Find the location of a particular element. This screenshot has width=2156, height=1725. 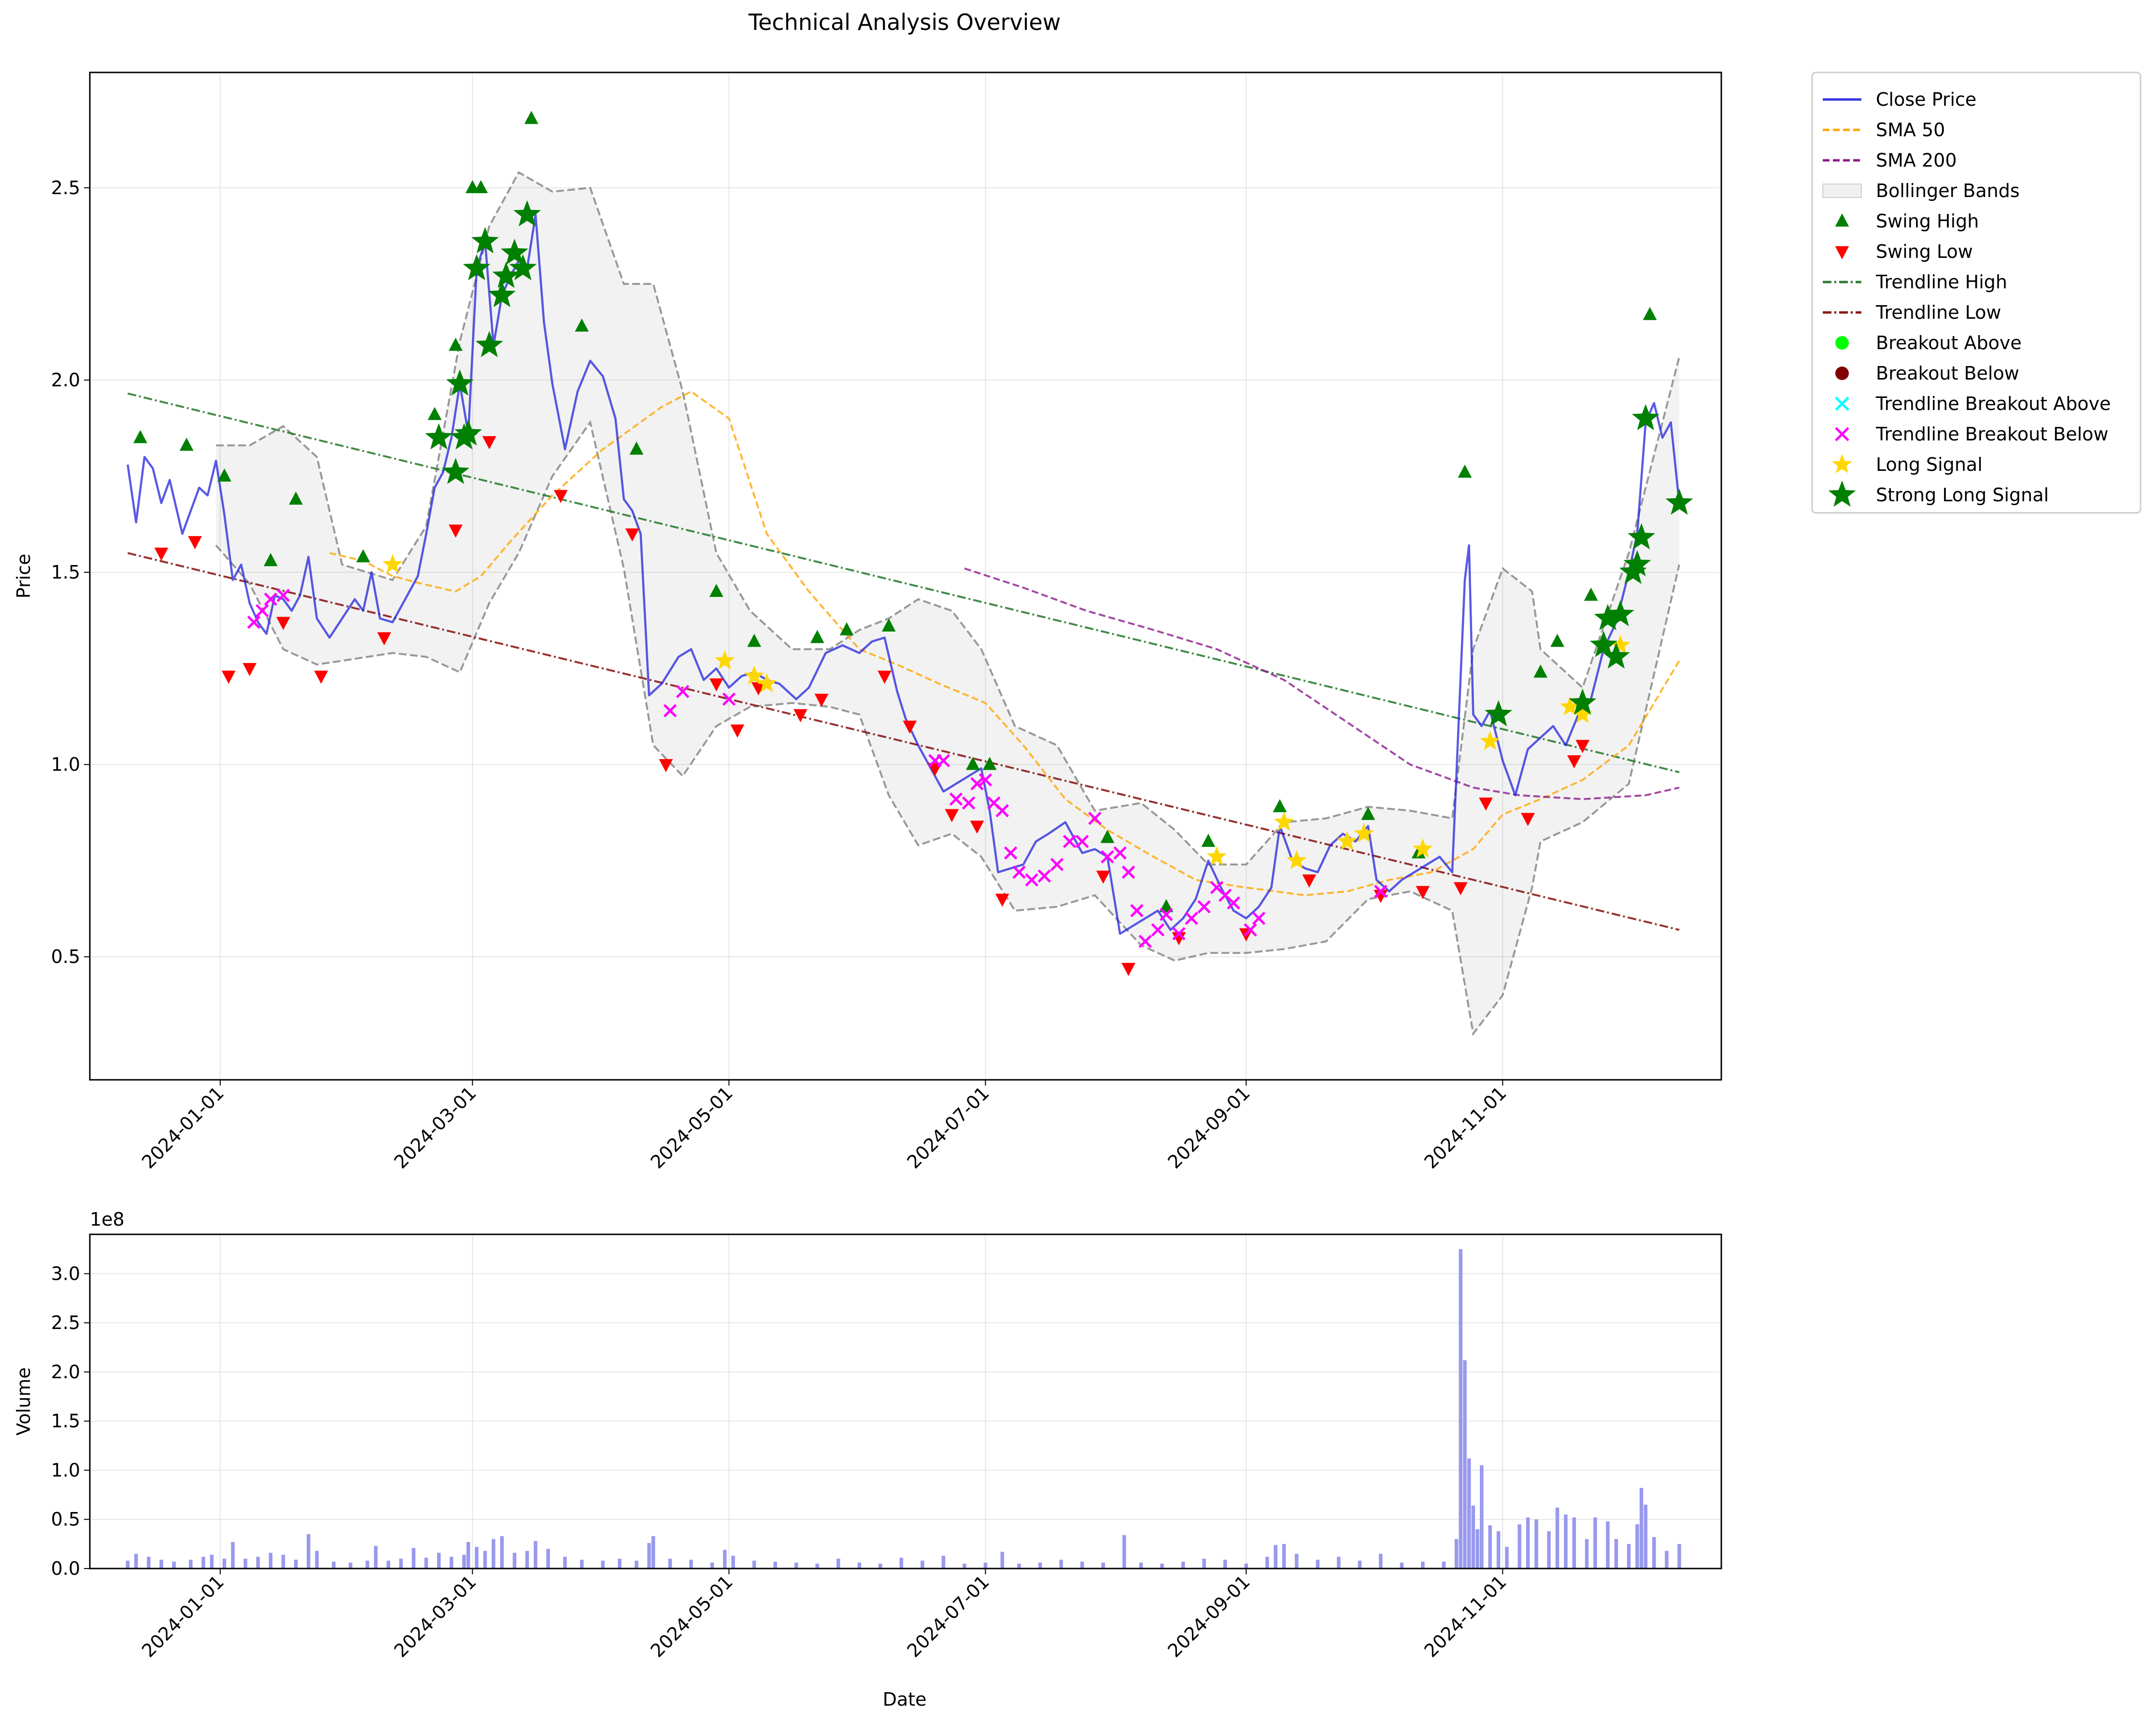

legend-entry: Swing High is located at coordinates (1907, 221).